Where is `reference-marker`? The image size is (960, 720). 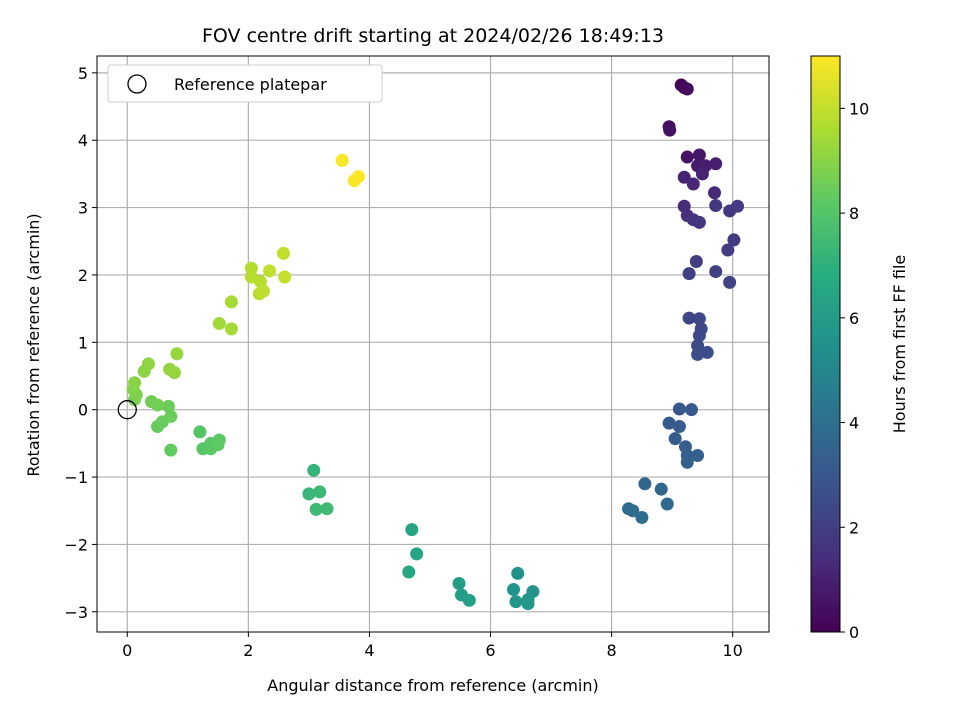
reference-marker is located at coordinates (127, 410).